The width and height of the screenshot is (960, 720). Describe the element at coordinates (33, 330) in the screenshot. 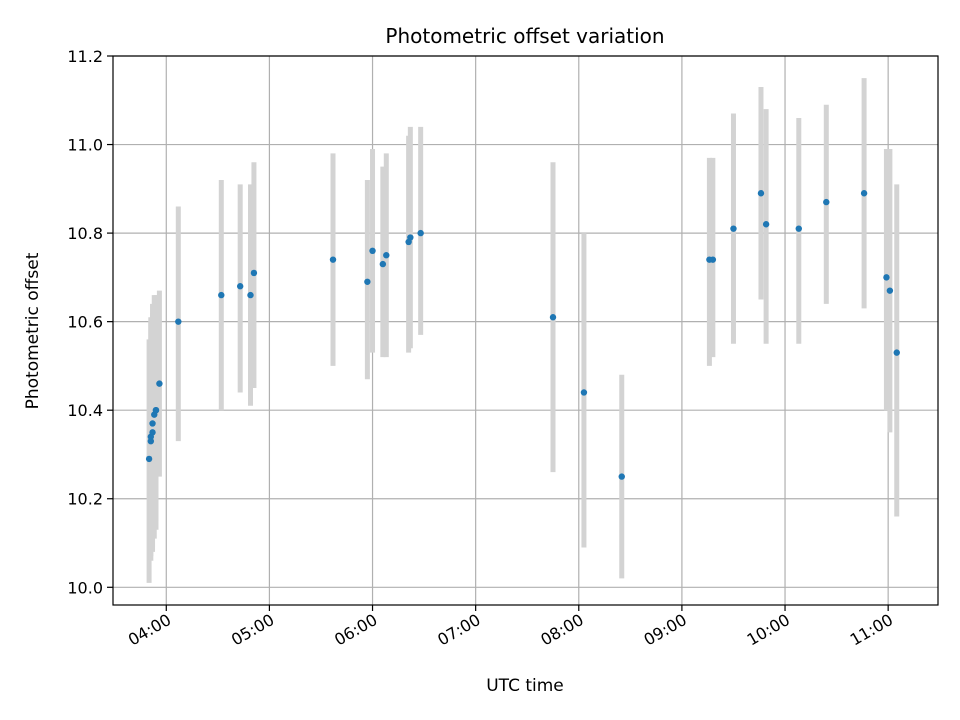

I see `y-axis-title: Photometric offset` at that location.